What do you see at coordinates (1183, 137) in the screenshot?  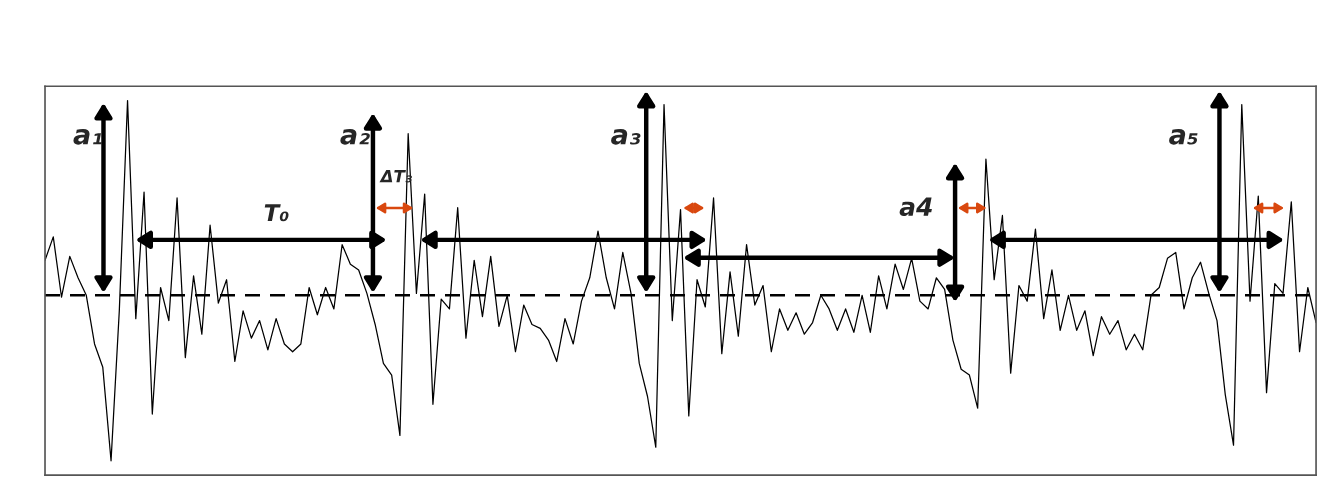 I see `annotation: a₅` at bounding box center [1183, 137].